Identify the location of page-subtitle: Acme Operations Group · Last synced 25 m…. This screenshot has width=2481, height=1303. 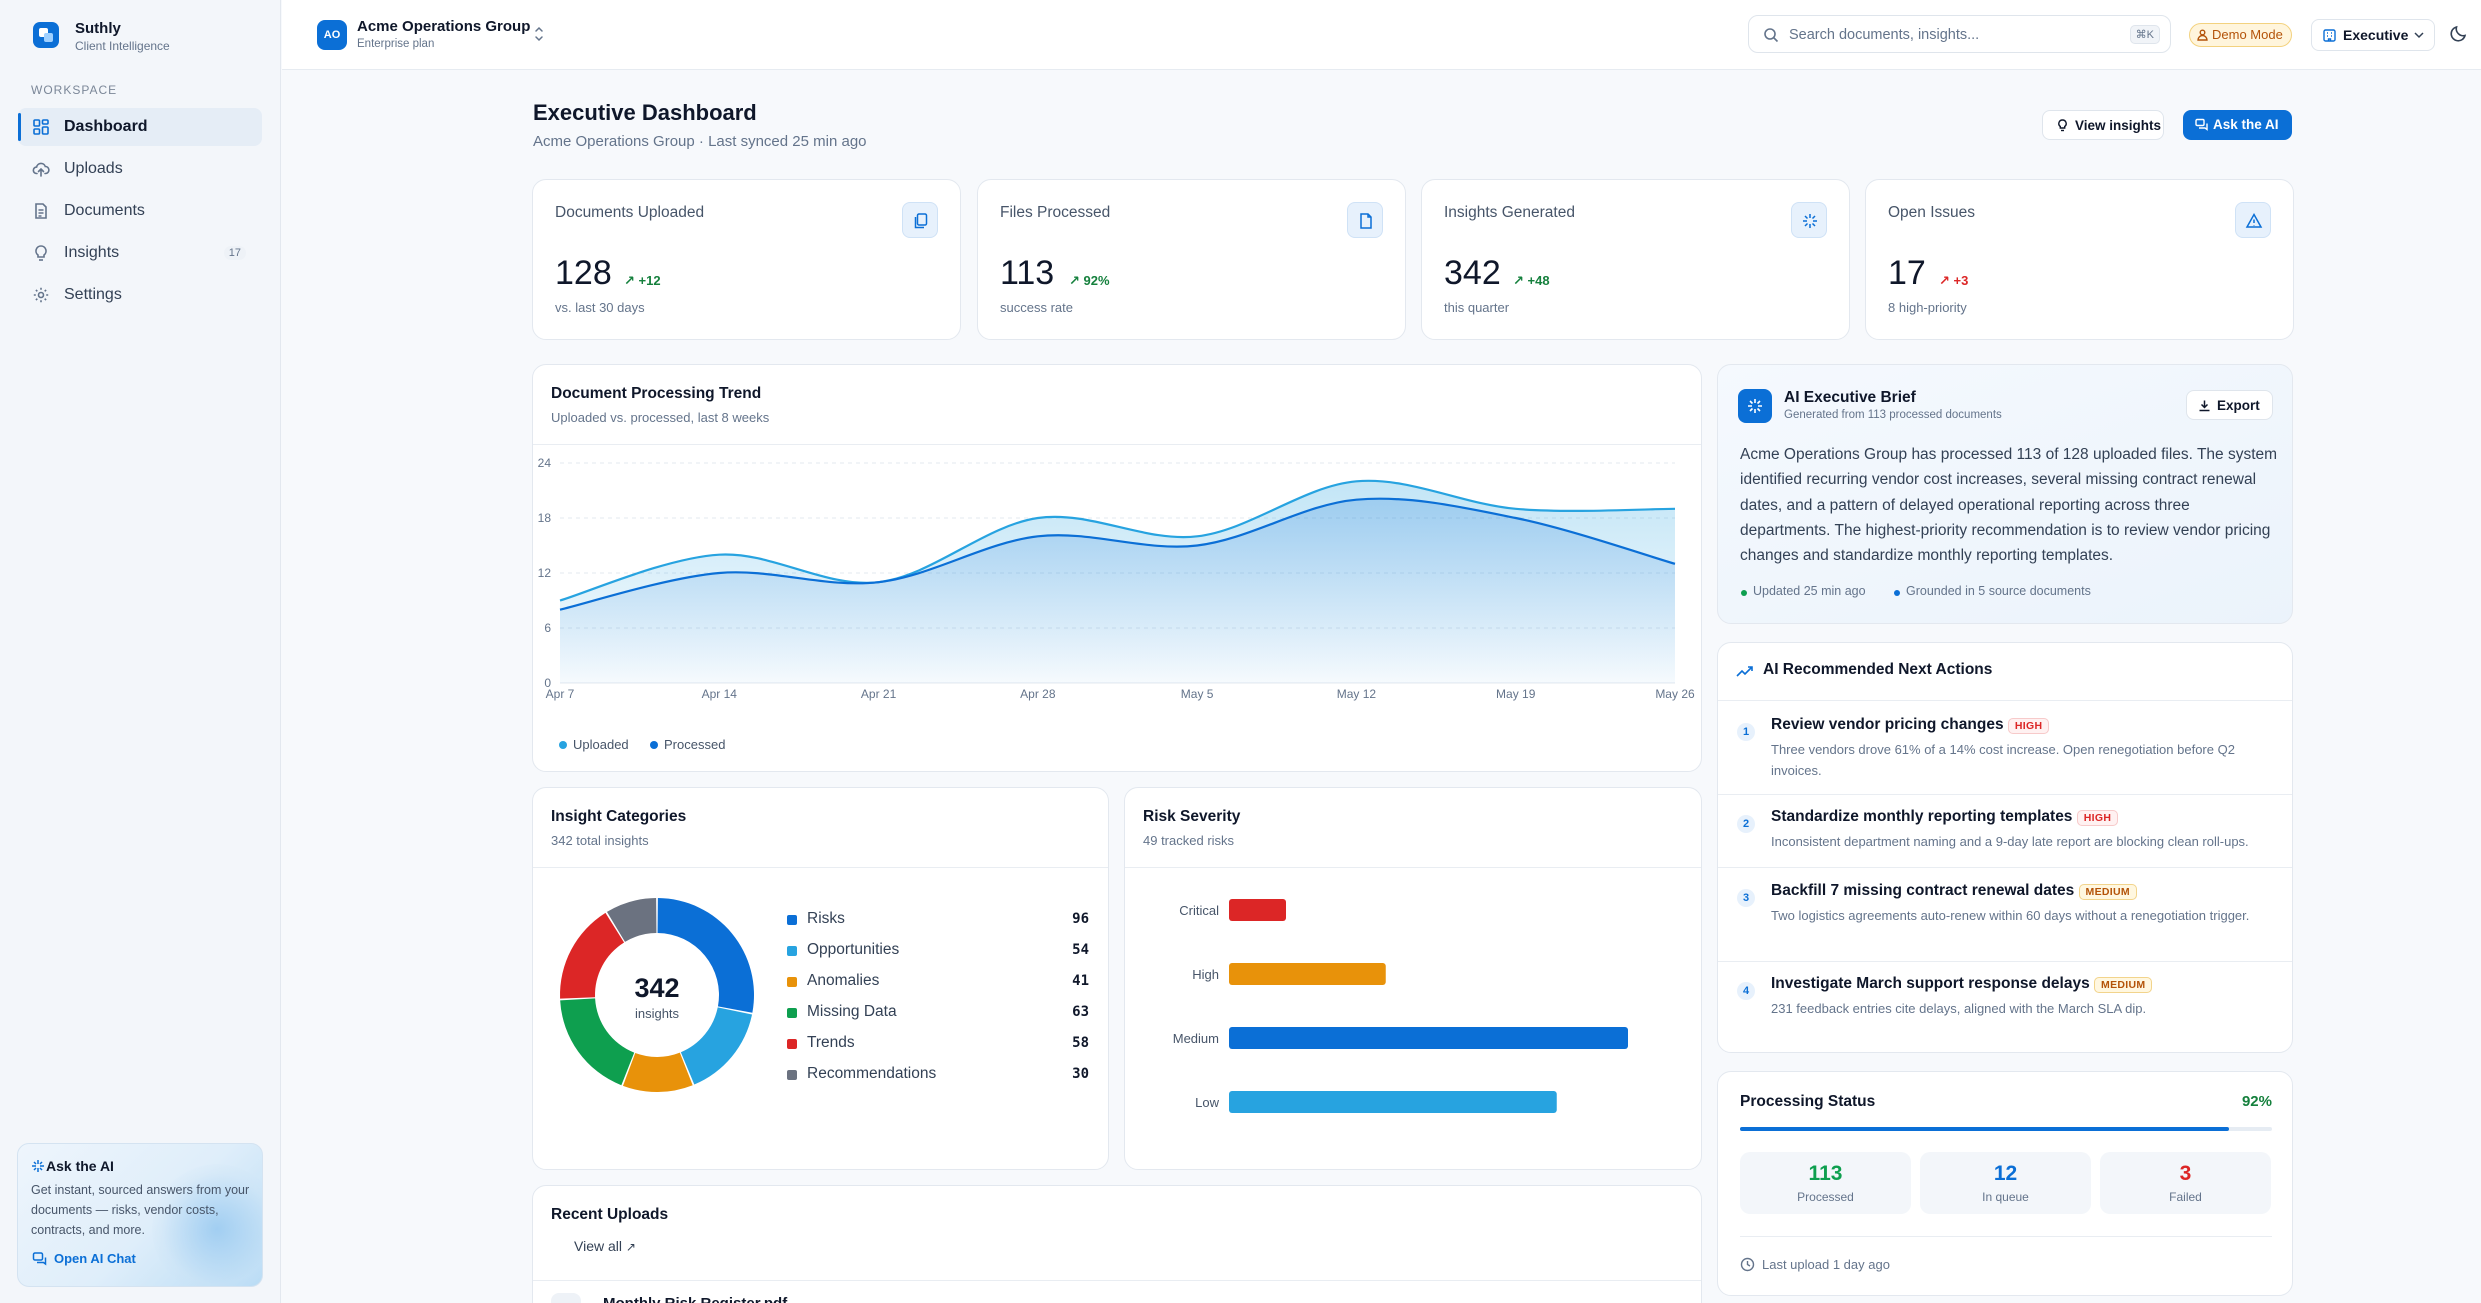
(700, 141).